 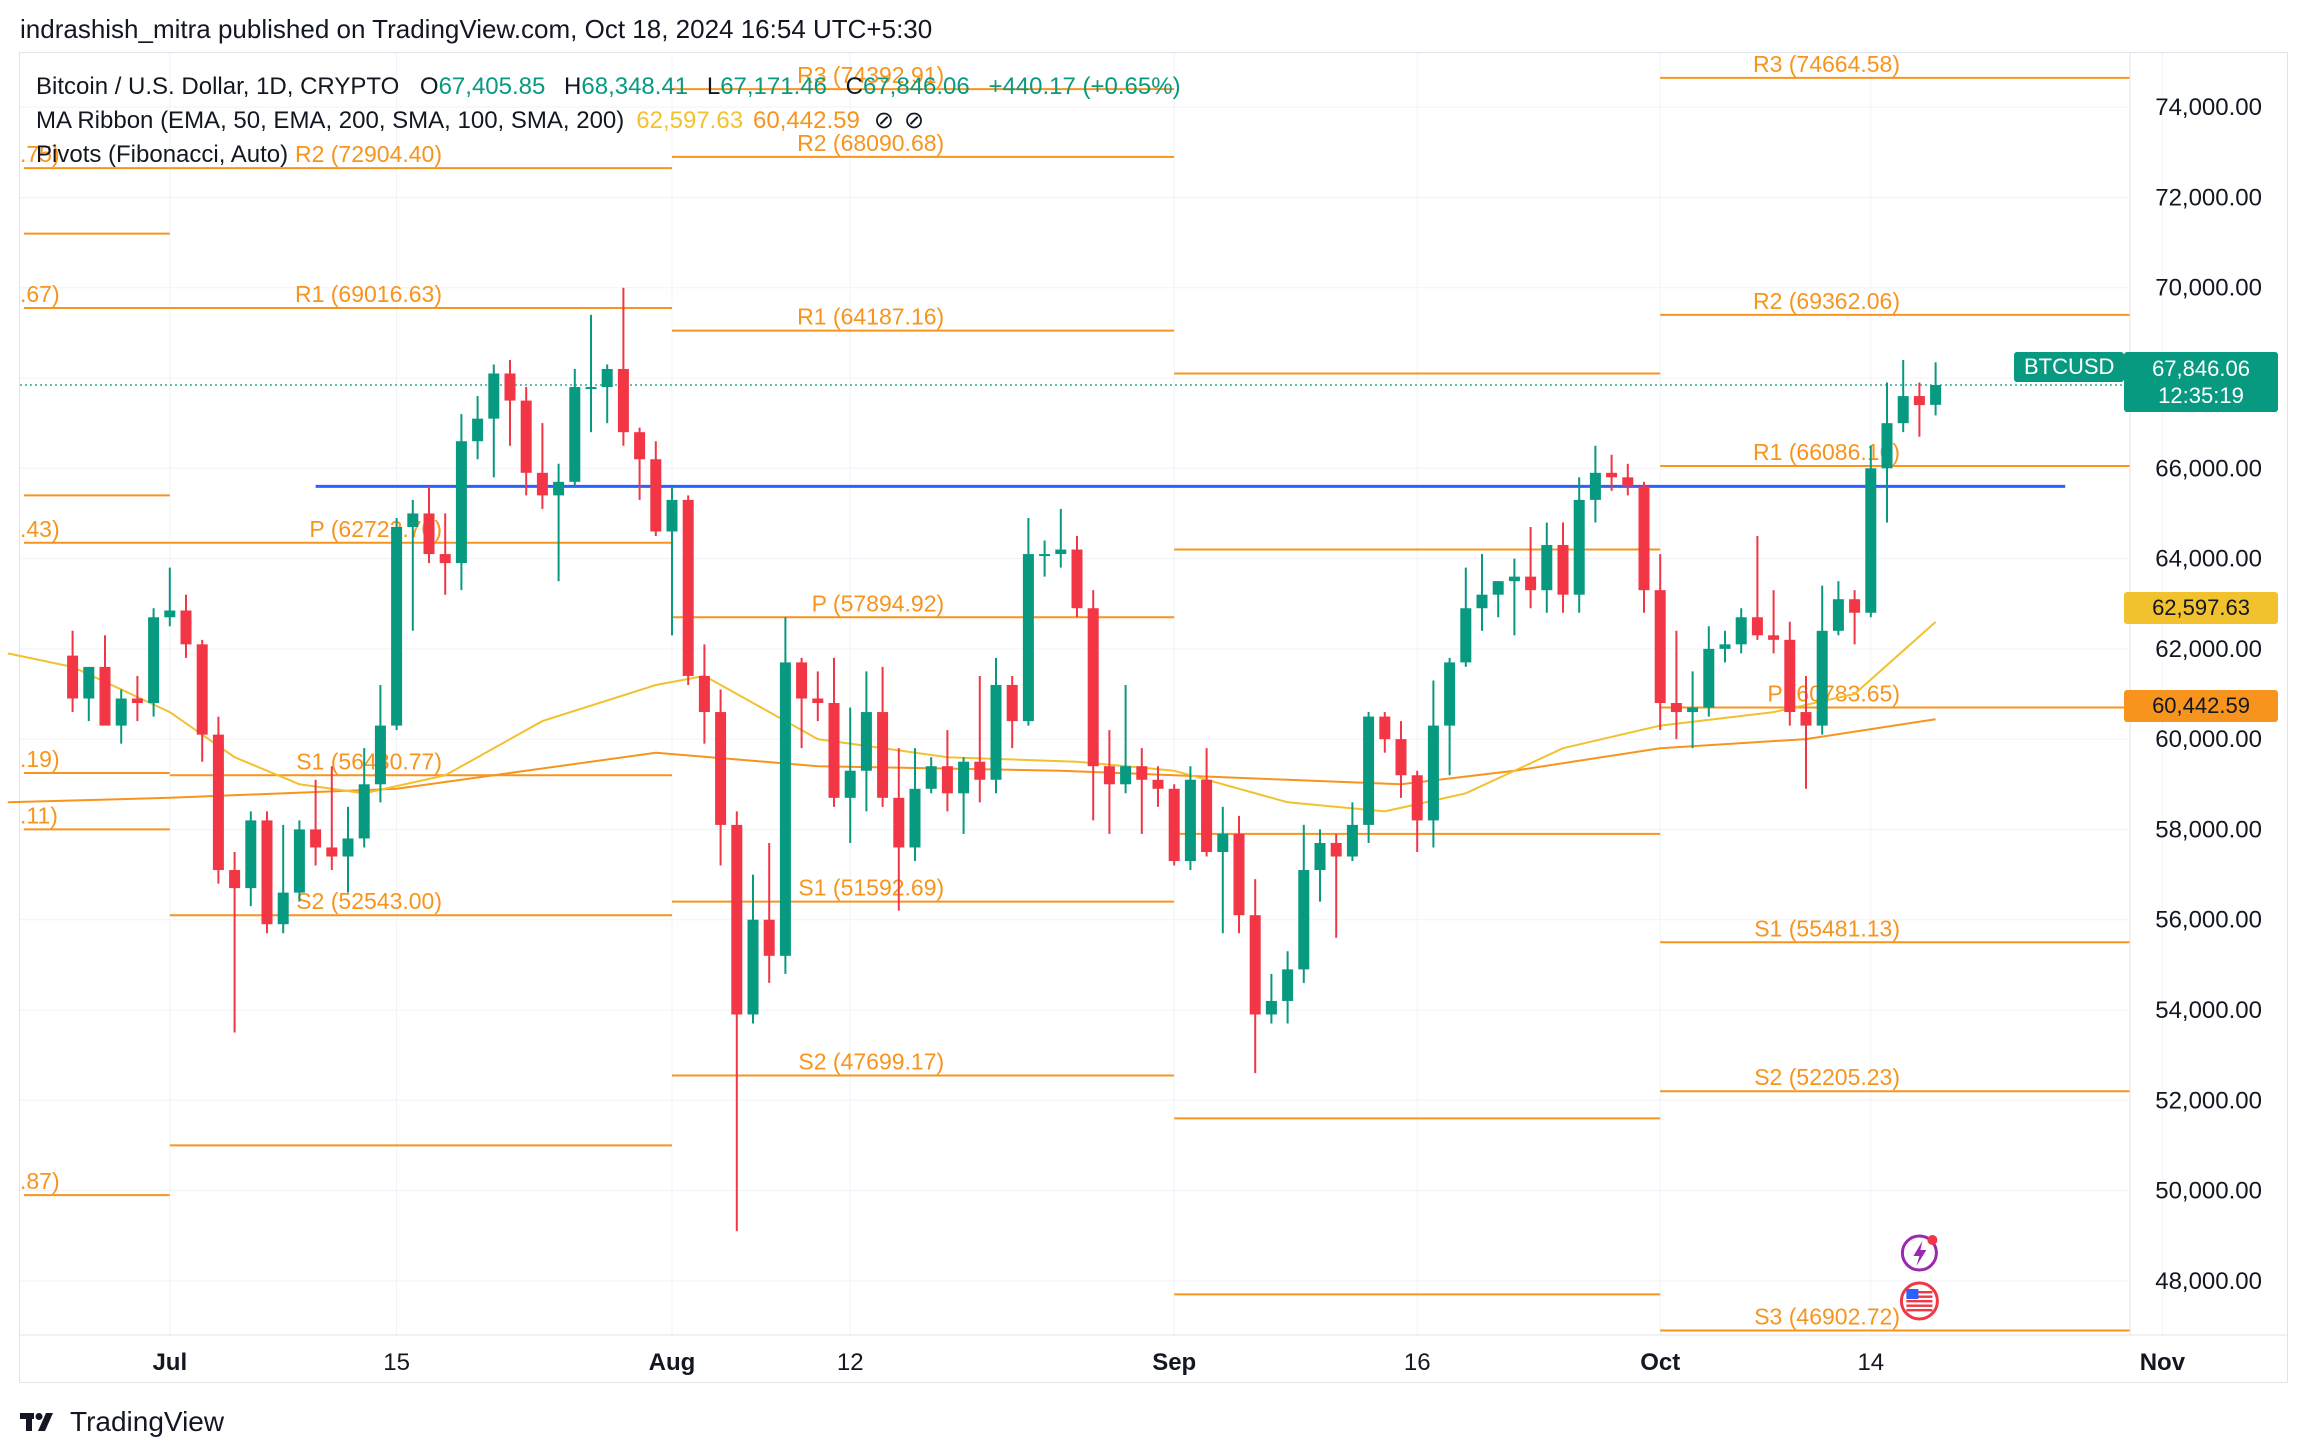 What do you see at coordinates (1919, 1253) in the screenshot?
I see `lightning-icon` at bounding box center [1919, 1253].